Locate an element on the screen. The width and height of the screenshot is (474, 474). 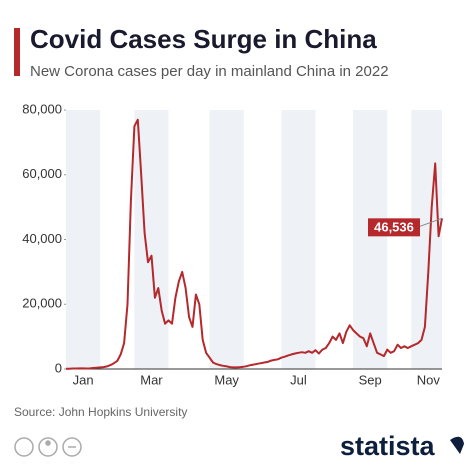
annotation-label: 46,536 is located at coordinates (394, 226).